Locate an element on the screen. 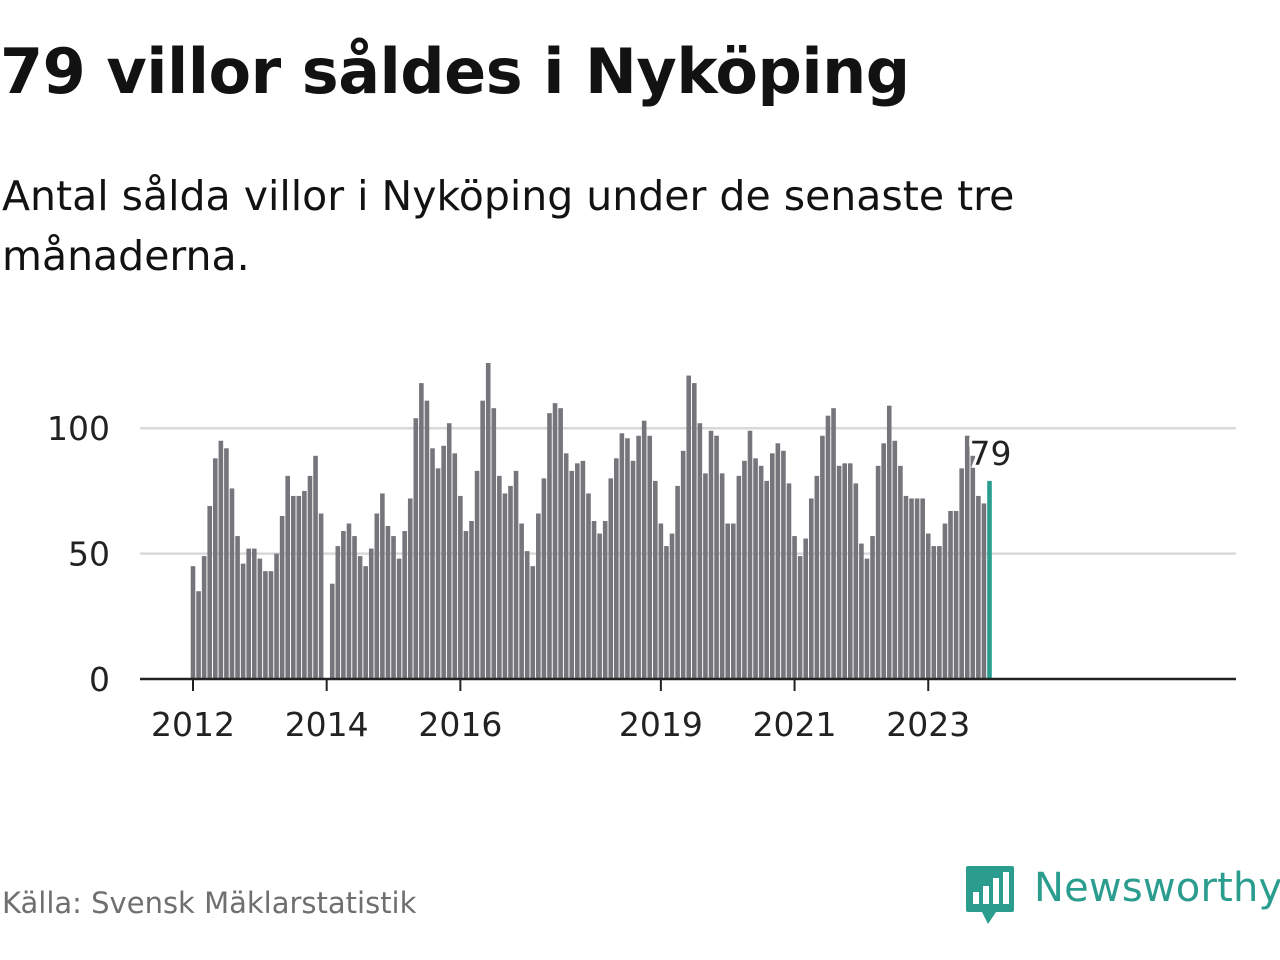 Image resolution: width=1280 pixels, height=960 pixels. y-axis-ticks: 0 50 100 is located at coordinates (78, 554).